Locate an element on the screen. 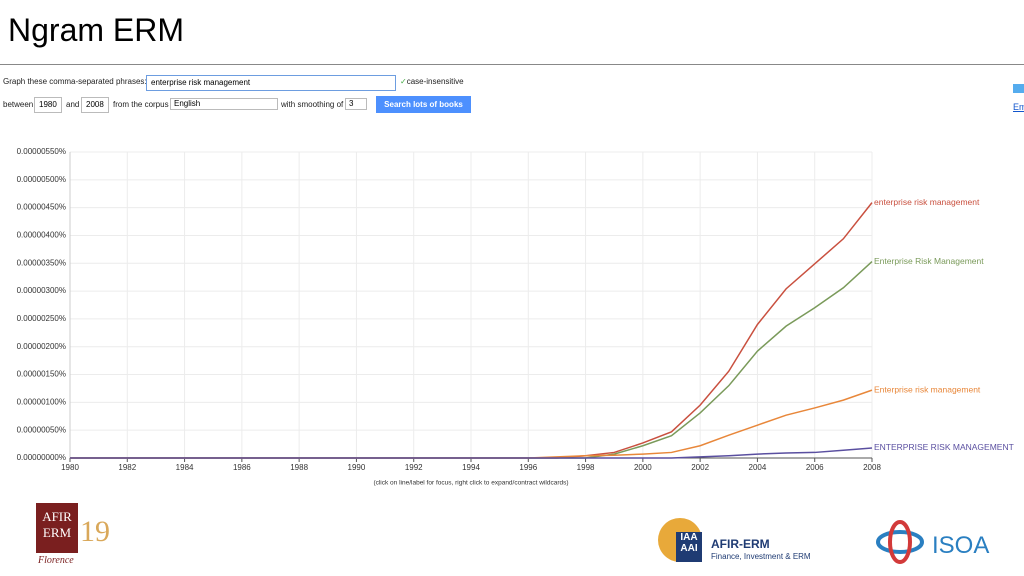 The height and width of the screenshot is (576, 1024). y-tick-label: 0.00000250% is located at coordinates (41, 318).